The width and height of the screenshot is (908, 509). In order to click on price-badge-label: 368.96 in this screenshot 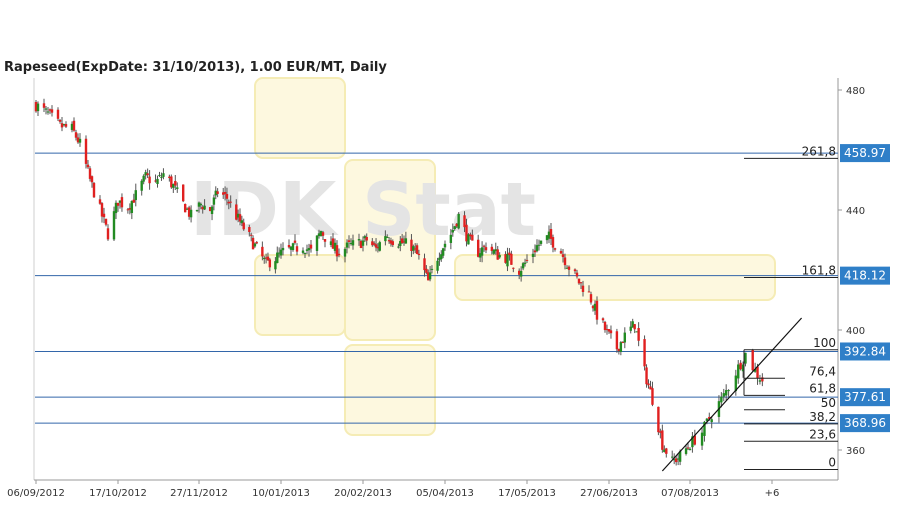, I will do `click(865, 423)`.